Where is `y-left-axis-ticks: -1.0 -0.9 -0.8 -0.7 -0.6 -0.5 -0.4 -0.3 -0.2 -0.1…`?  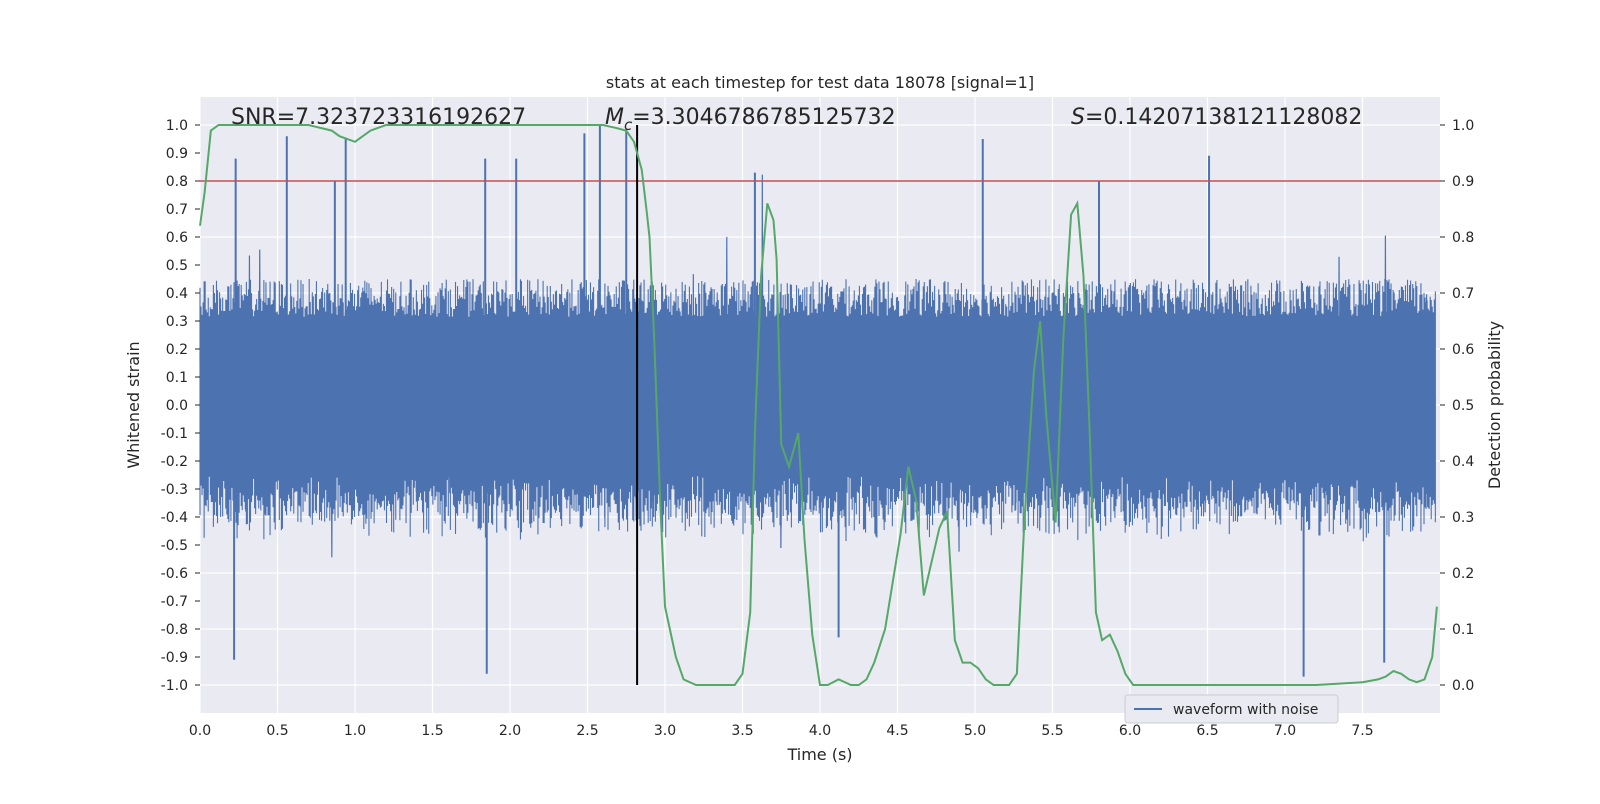 y-left-axis-ticks: -1.0 -0.9 -0.8 -0.7 -0.6 -0.5 -0.4 -0.3 -0.2 -0.1… is located at coordinates (180, 406).